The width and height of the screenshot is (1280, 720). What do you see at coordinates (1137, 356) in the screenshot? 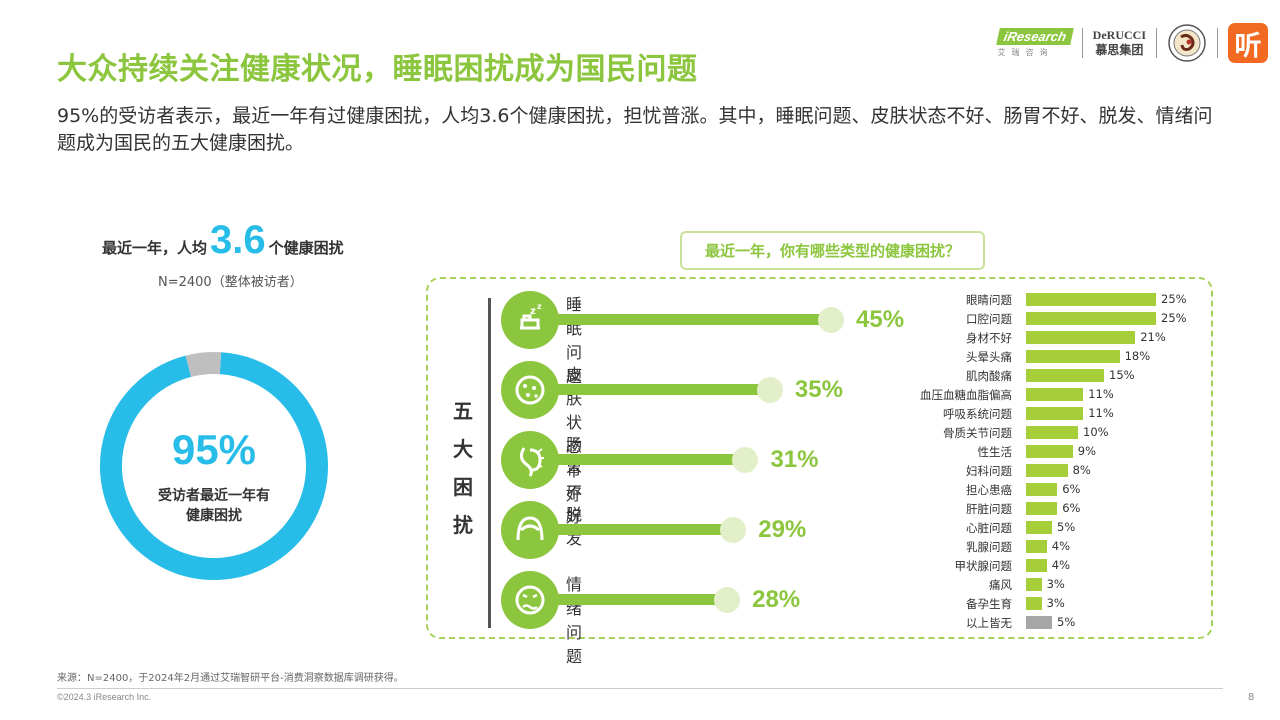
I see `bar-value-label: 18%` at bounding box center [1137, 356].